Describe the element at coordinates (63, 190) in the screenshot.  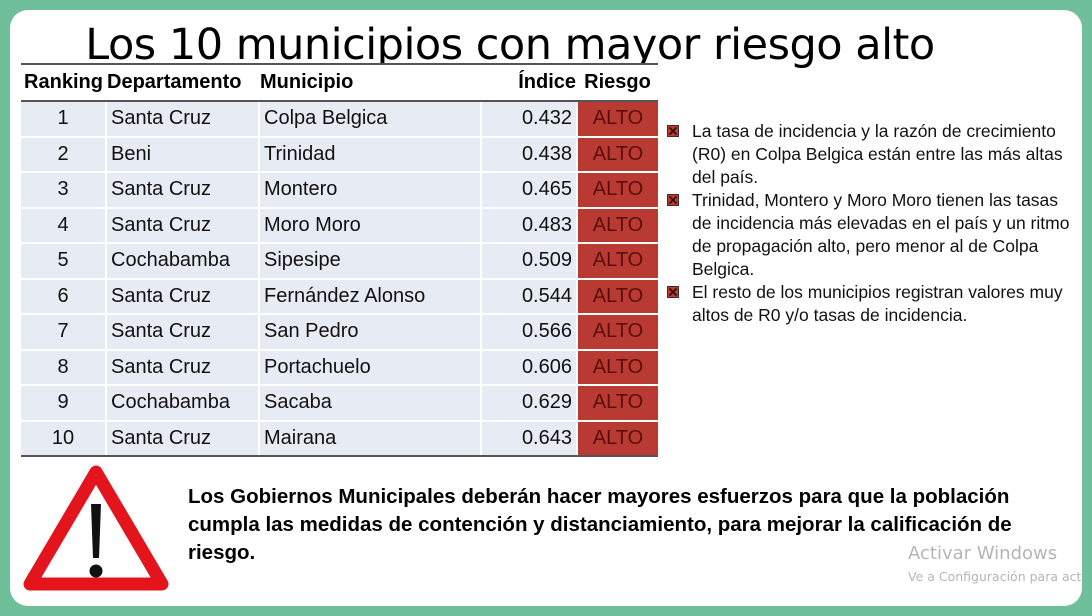
I see `cell-ranking: 3` at that location.